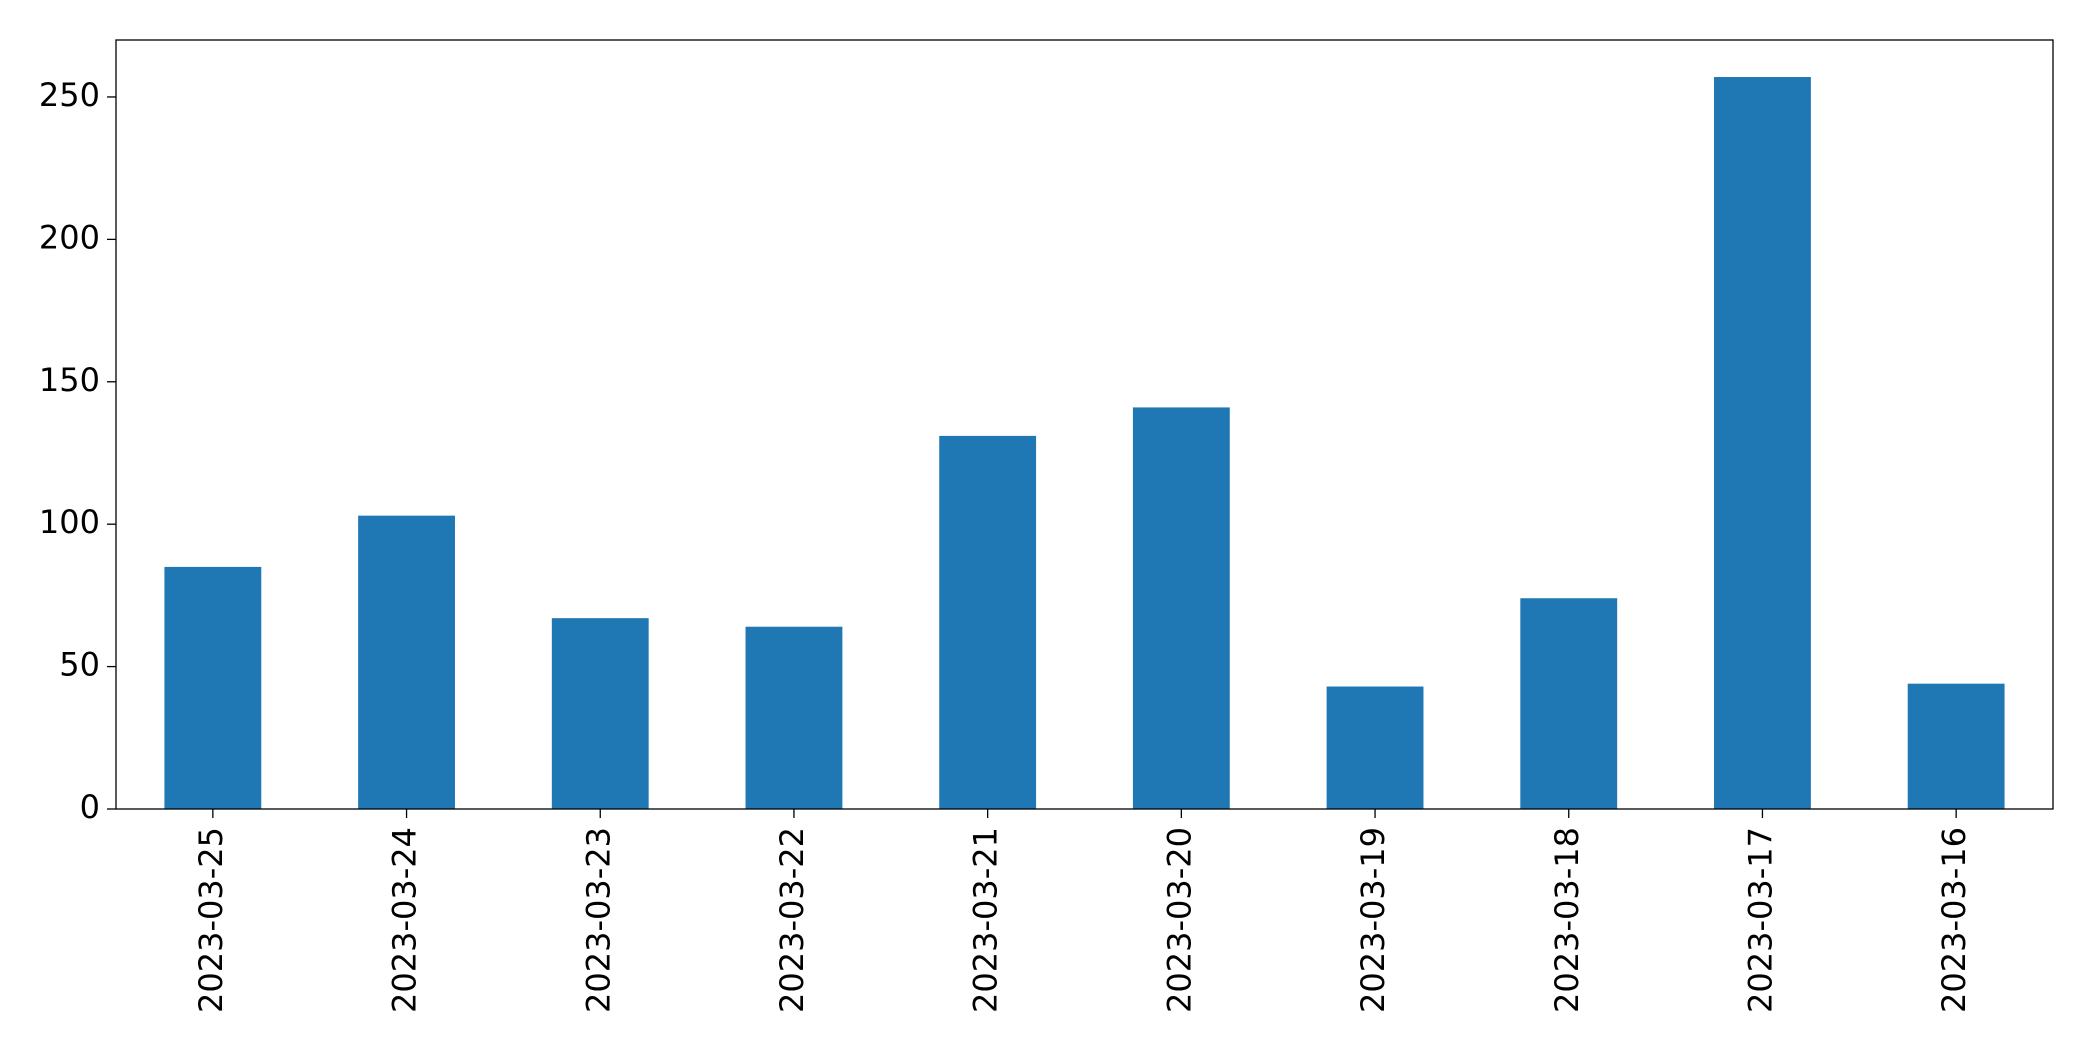 Image resolution: width=2093 pixels, height=1061 pixels. I want to click on x-tick-label: 2023-03-20, so click(1179, 920).